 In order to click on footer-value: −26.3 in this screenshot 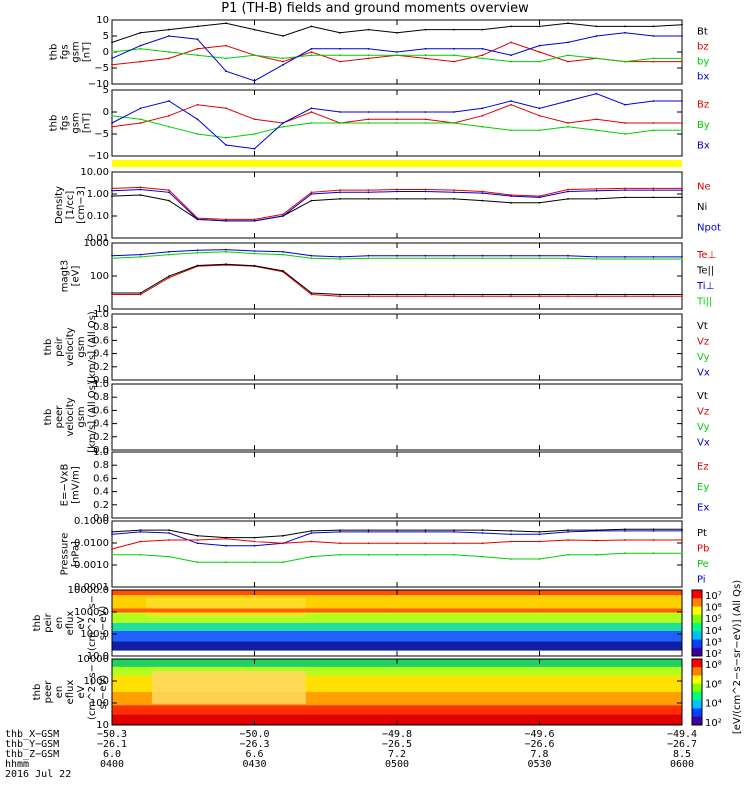, I will do `click(254, 744)`.